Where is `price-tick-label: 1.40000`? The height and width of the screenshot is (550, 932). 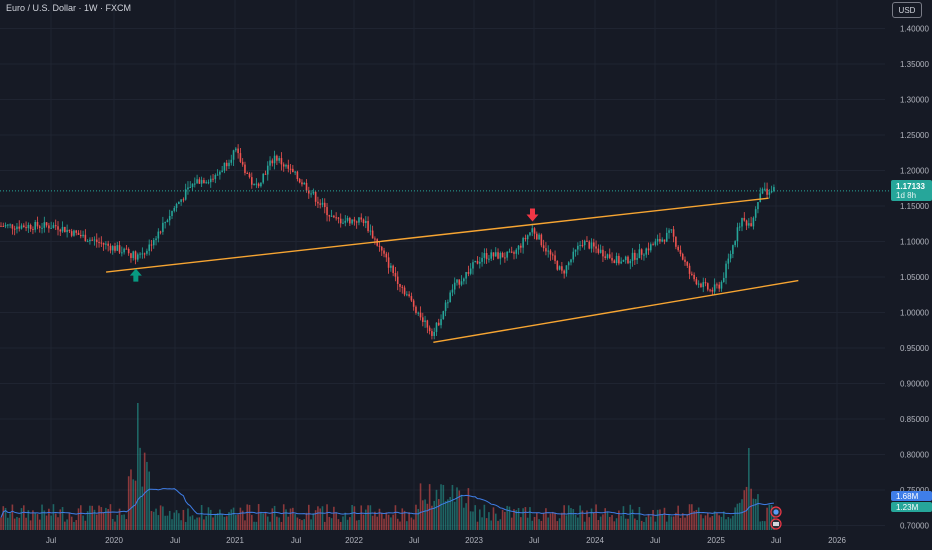 price-tick-label: 1.40000 is located at coordinates (914, 29).